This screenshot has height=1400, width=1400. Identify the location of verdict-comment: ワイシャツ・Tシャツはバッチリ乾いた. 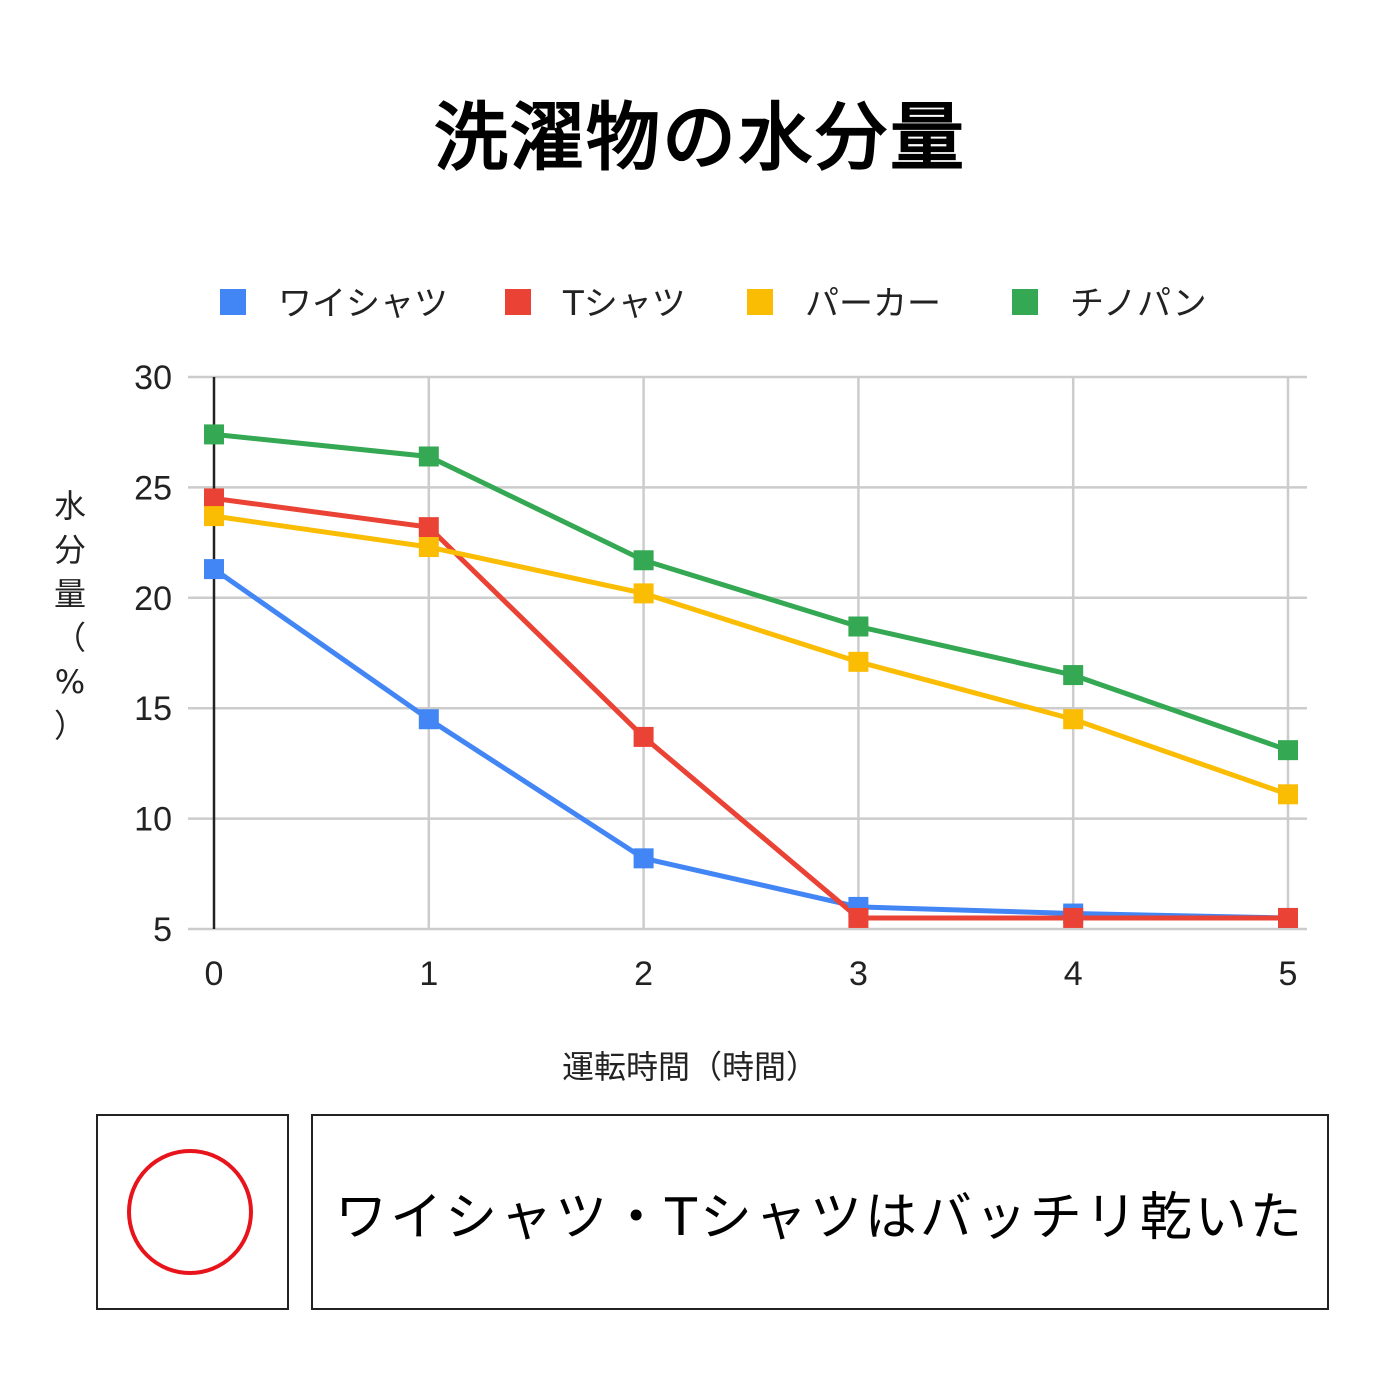
(820, 1217).